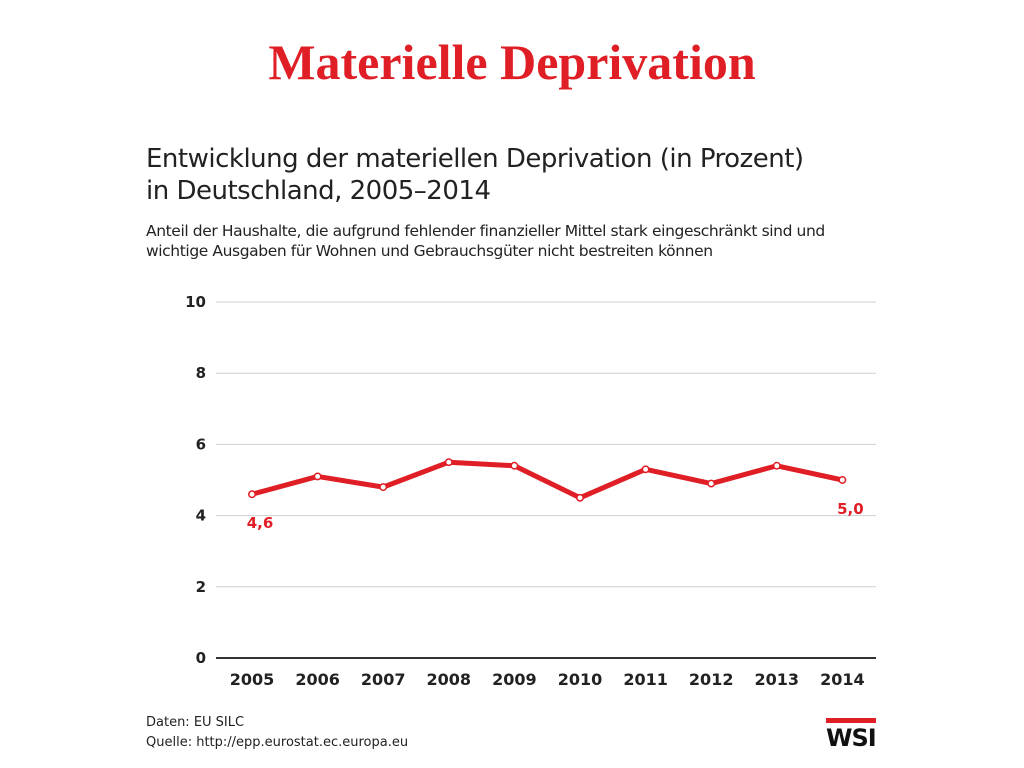 The image size is (1024, 768). Describe the element at coordinates (512, 62) in the screenshot. I see `slide-title: Materielle Deprivation` at that location.